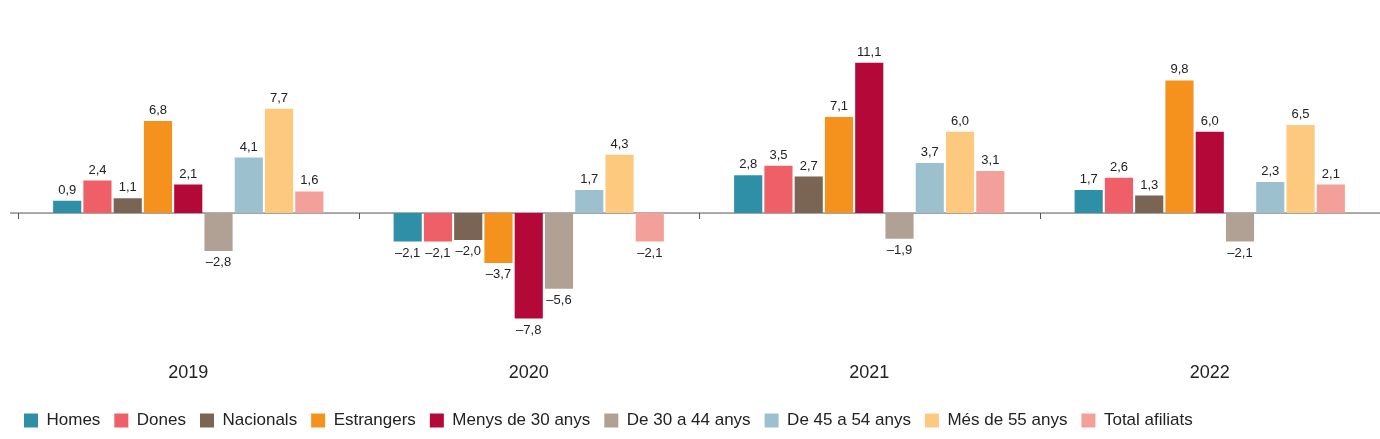  I want to click on data-label: 2,7, so click(808, 165).